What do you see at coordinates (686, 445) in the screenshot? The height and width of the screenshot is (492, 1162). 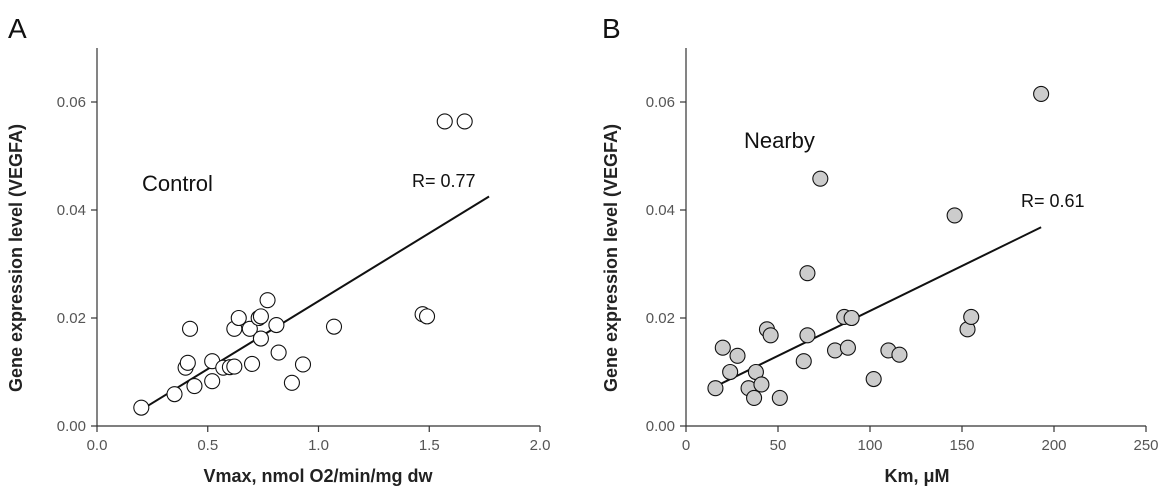 I see `x-tick-label: 0` at bounding box center [686, 445].